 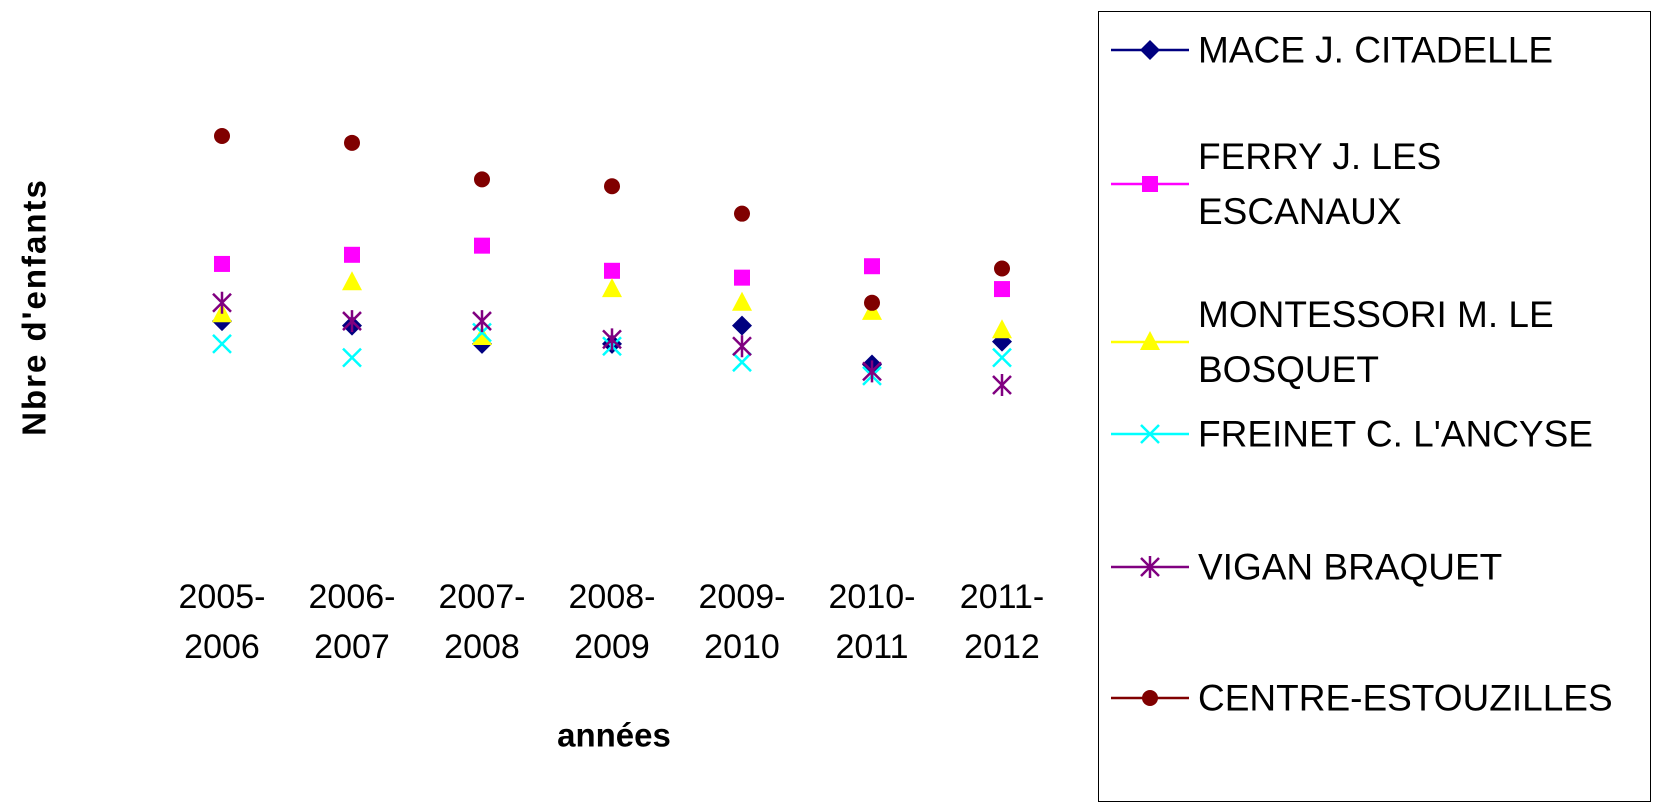 What do you see at coordinates (1376, 50) in the screenshot?
I see `legend-label: MACE J. CITADELLE` at bounding box center [1376, 50].